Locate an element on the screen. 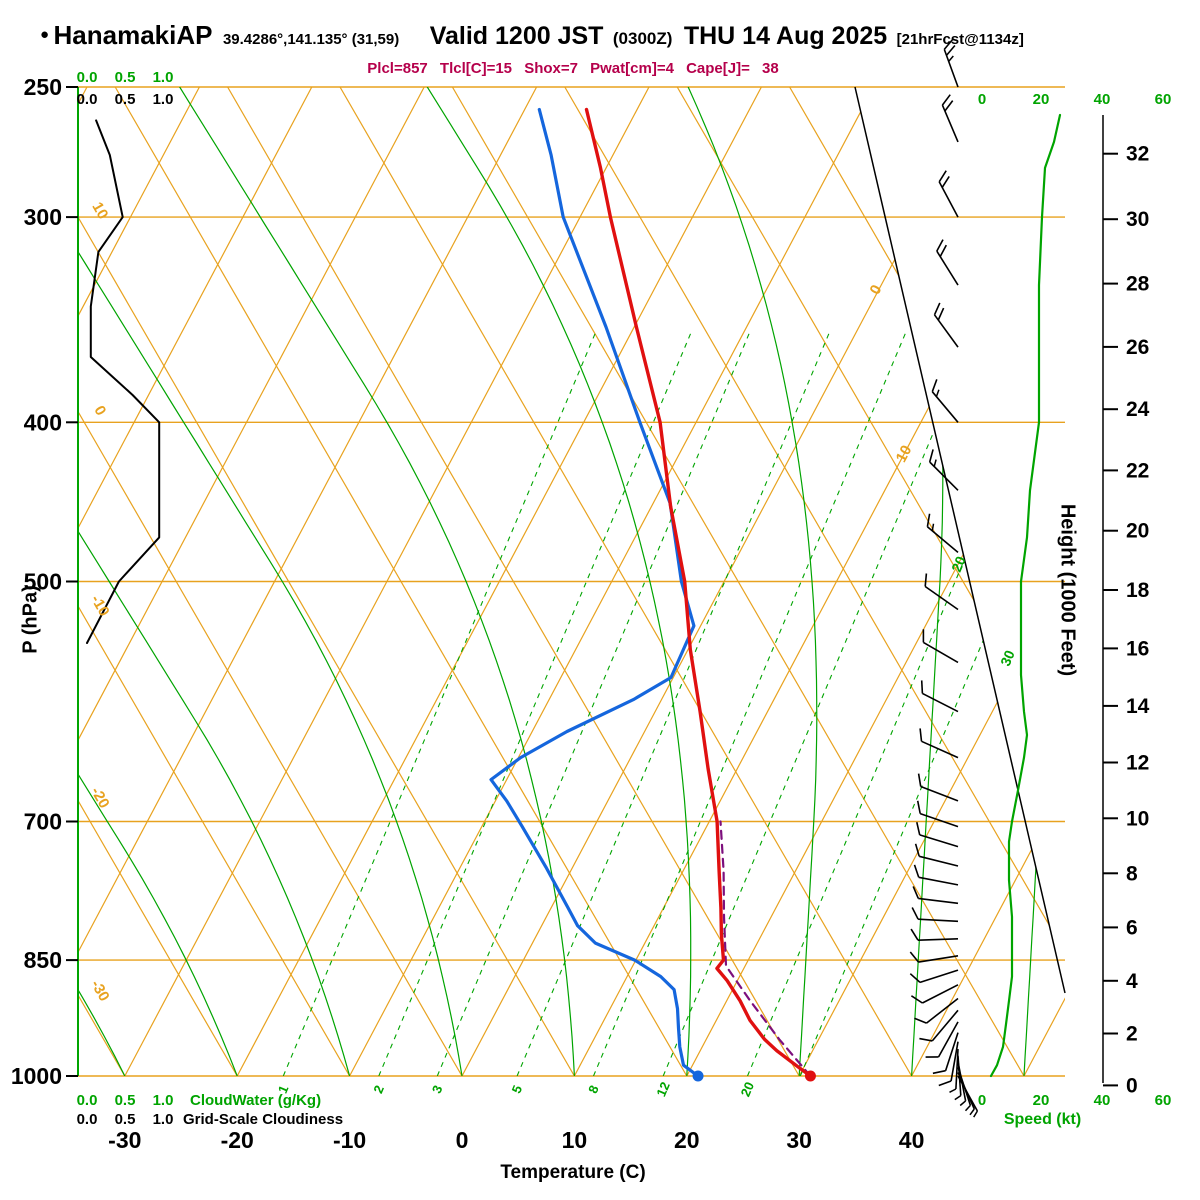 This screenshot has width=1200, height=1200. svg-text: 22 is located at coordinates (1137, 470).